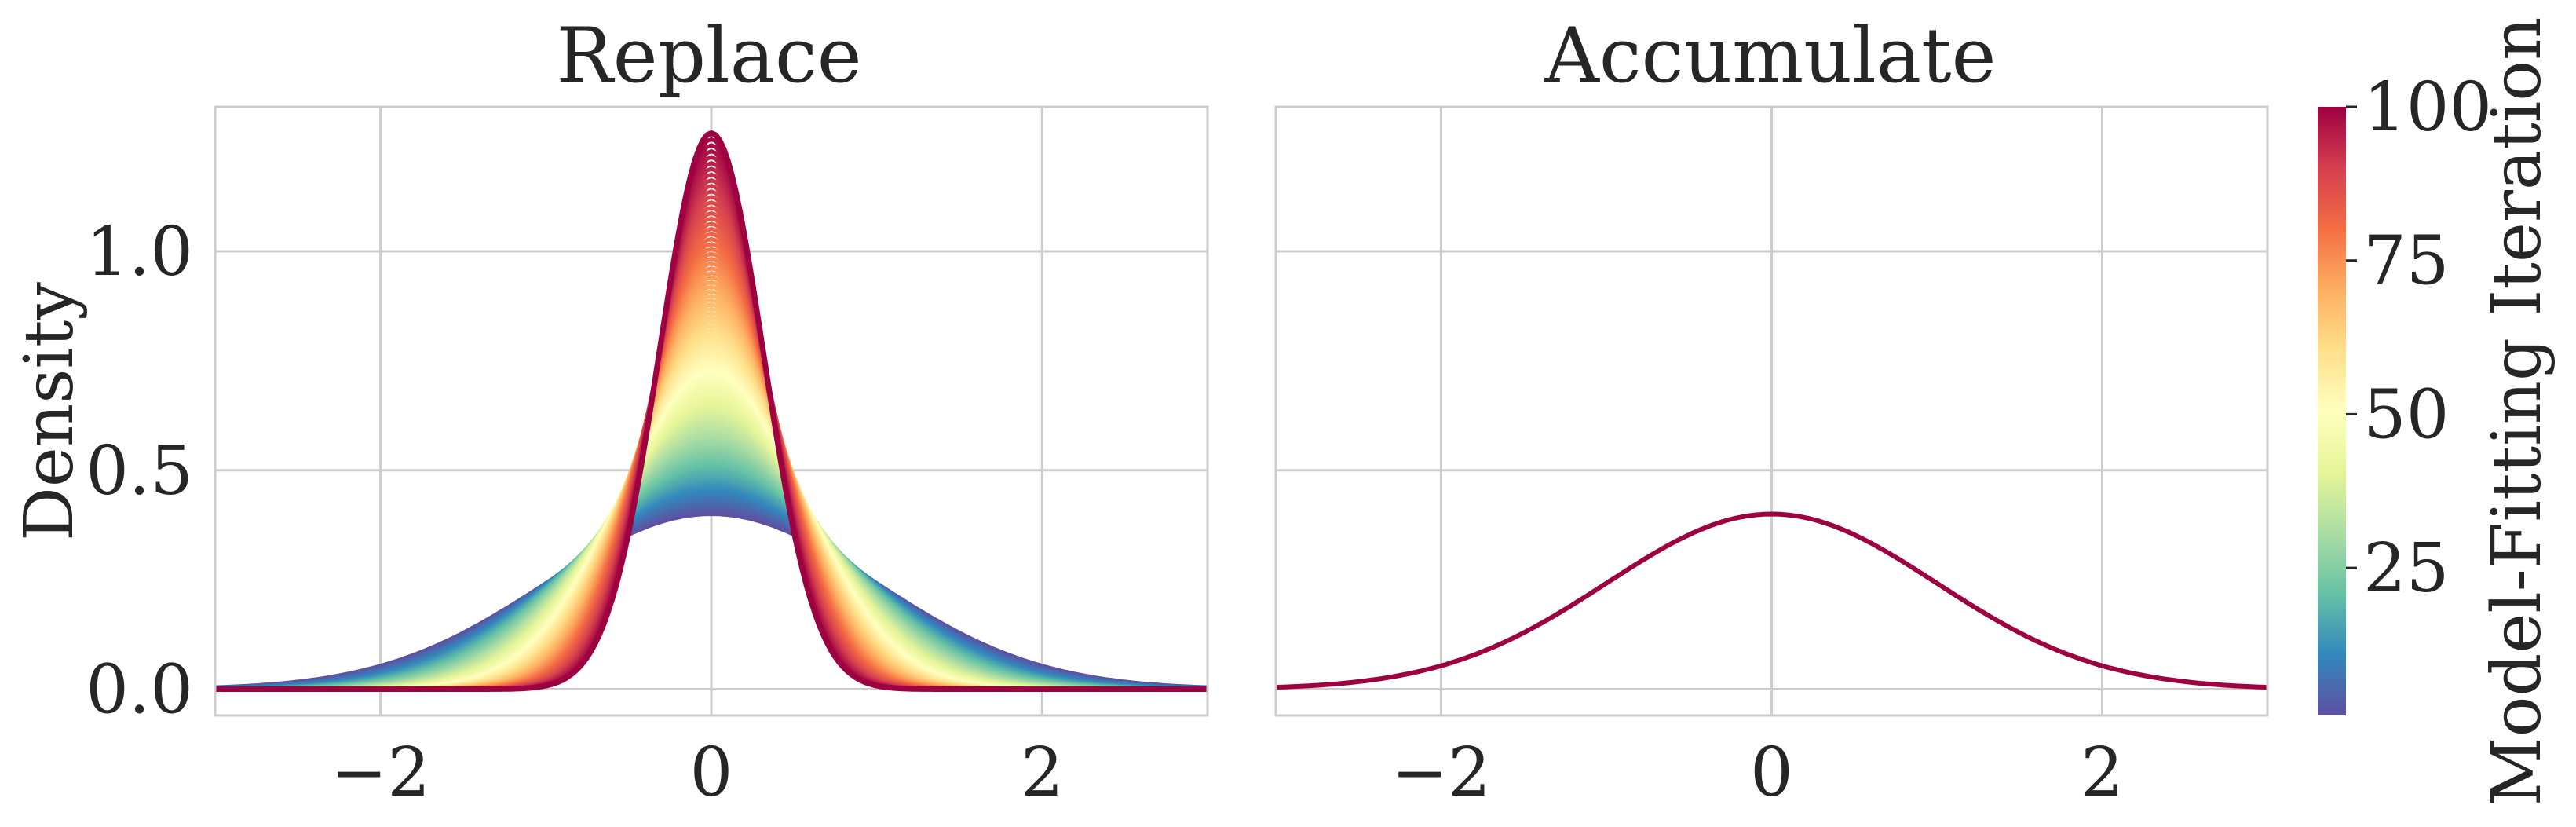 The height and width of the screenshot is (827, 2576). What do you see at coordinates (711, 773) in the screenshot?
I see `replace-x-tick-label: 0` at bounding box center [711, 773].